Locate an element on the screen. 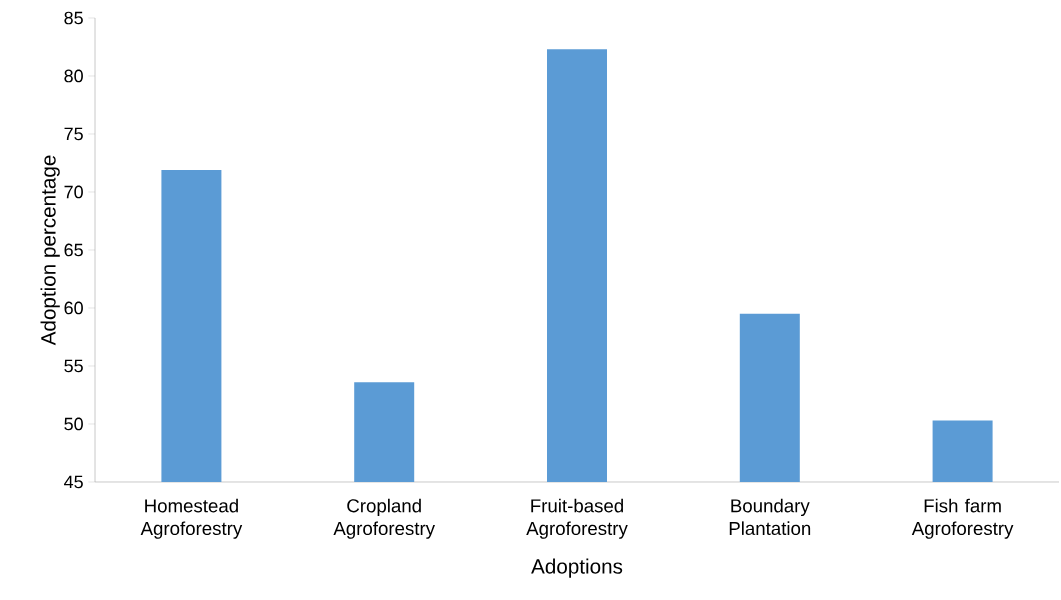 Image resolution: width=1061 pixels, height=600 pixels. y-tick-label: 45 is located at coordinates (73, 482).